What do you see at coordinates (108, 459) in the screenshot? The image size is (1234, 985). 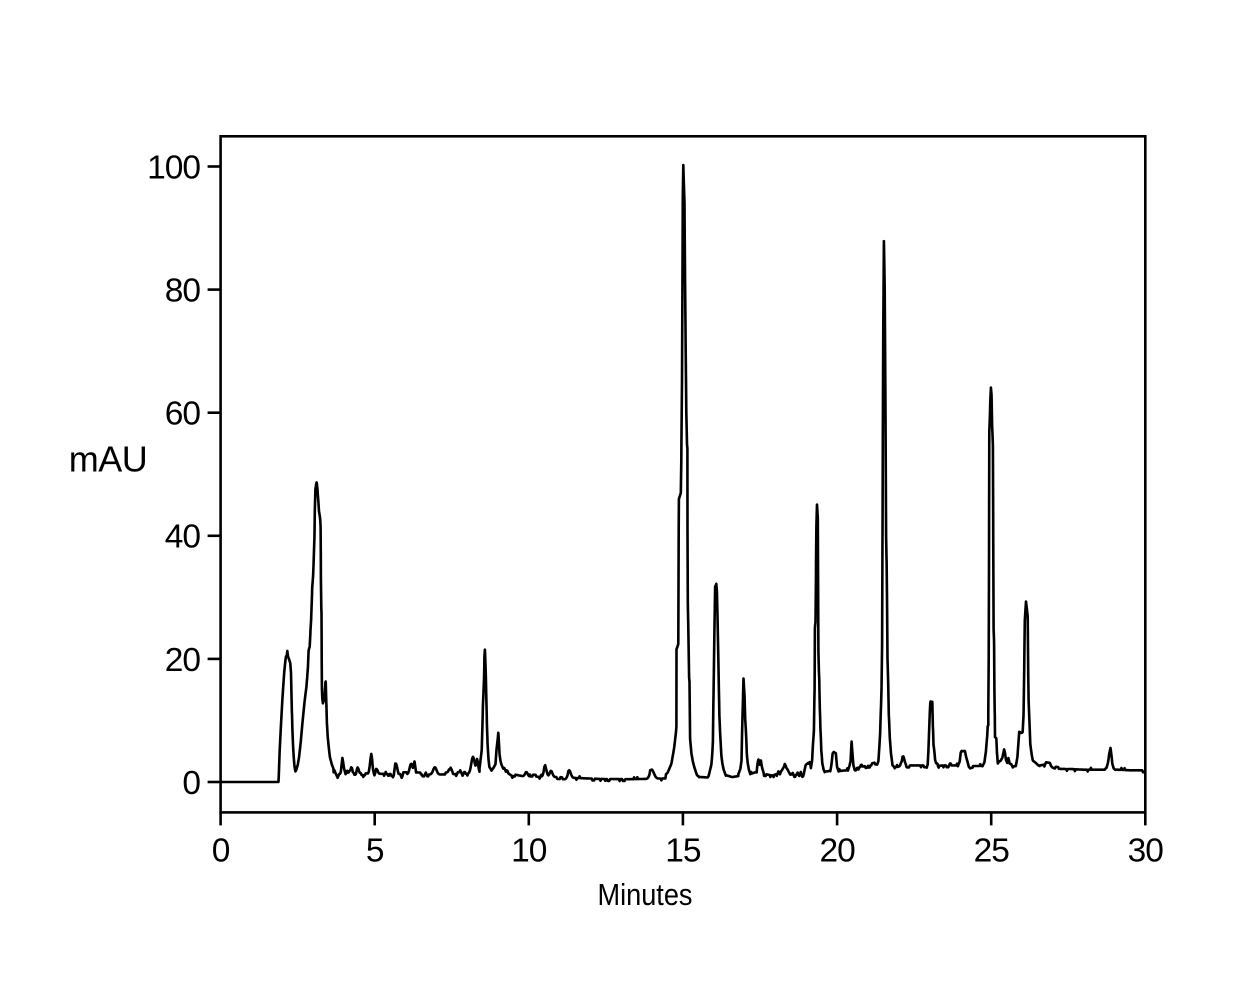 I see `svg-text: mAU` at bounding box center [108, 459].